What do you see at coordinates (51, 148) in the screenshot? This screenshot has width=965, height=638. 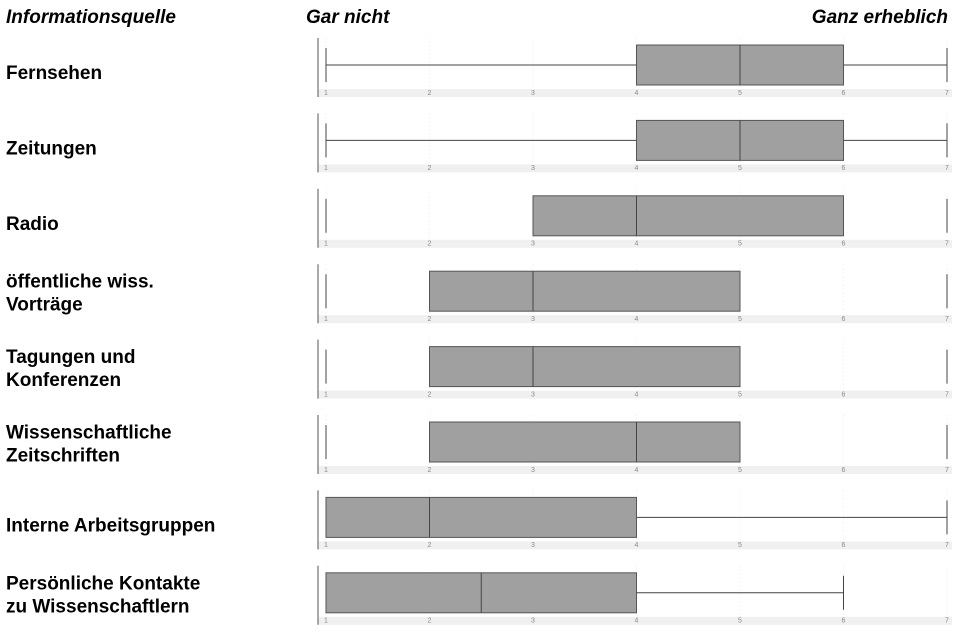 I see `category-label: Zeitungen` at bounding box center [51, 148].